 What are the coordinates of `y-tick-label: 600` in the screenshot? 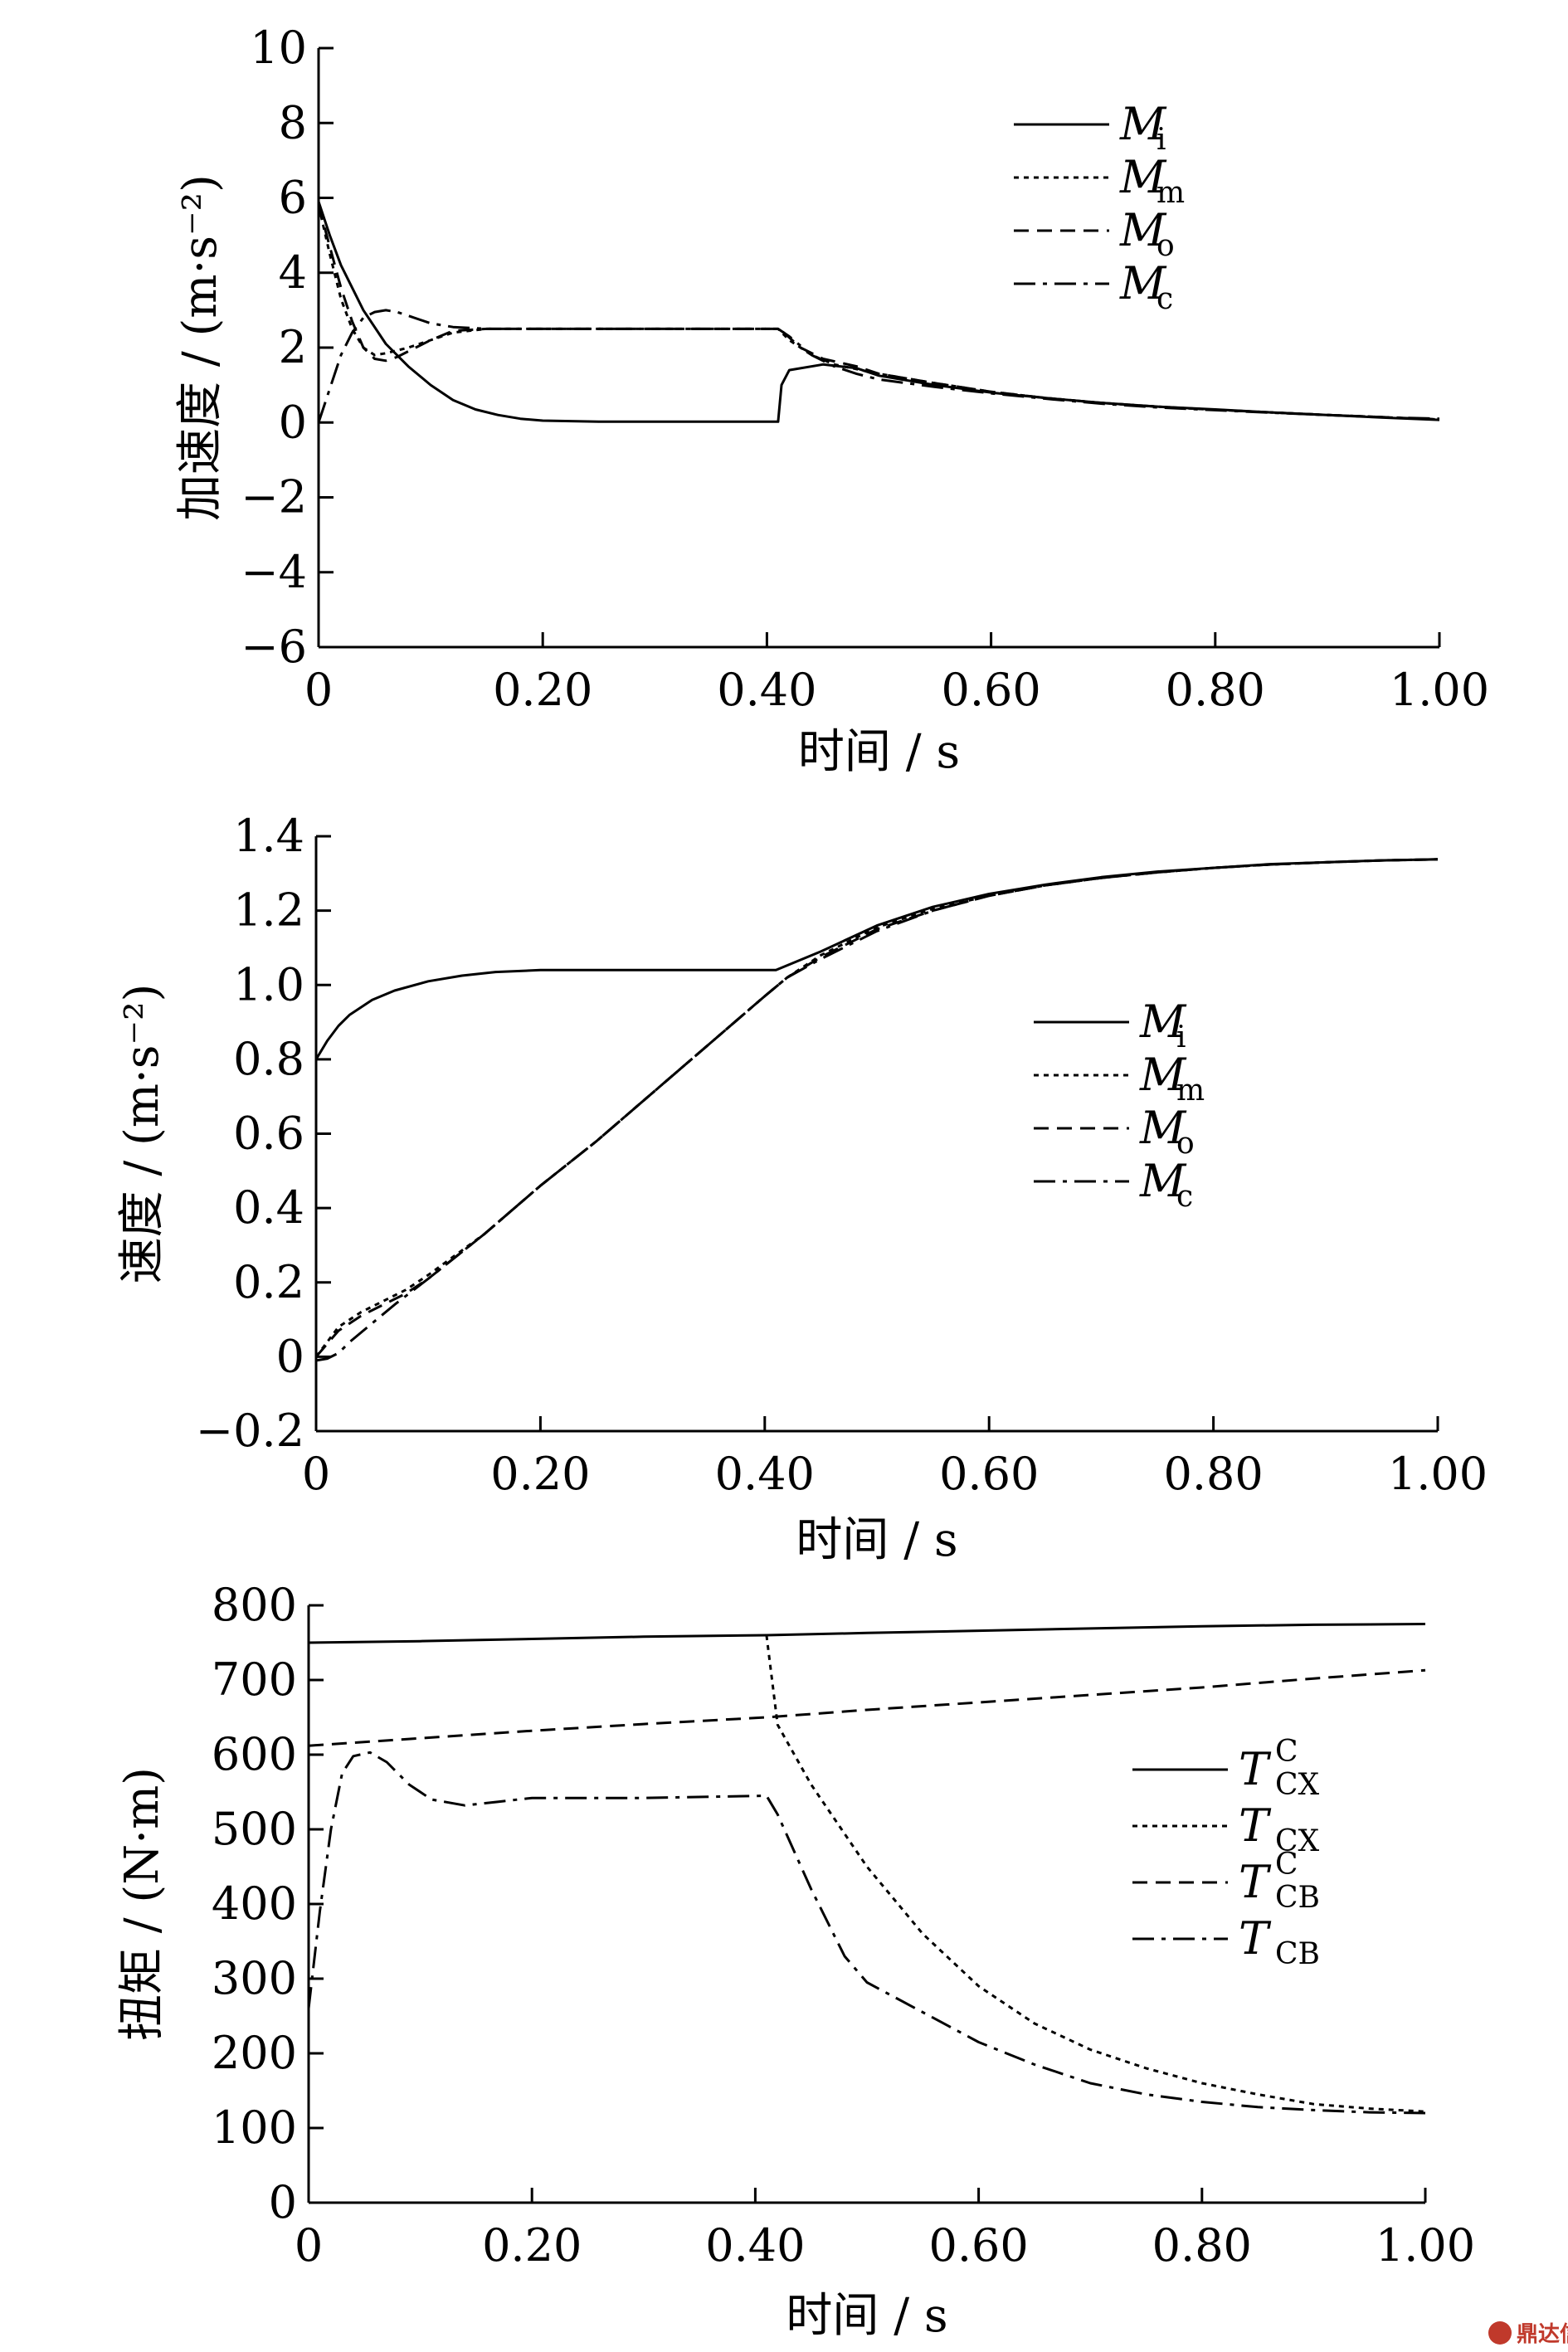 It's located at (254, 1754).